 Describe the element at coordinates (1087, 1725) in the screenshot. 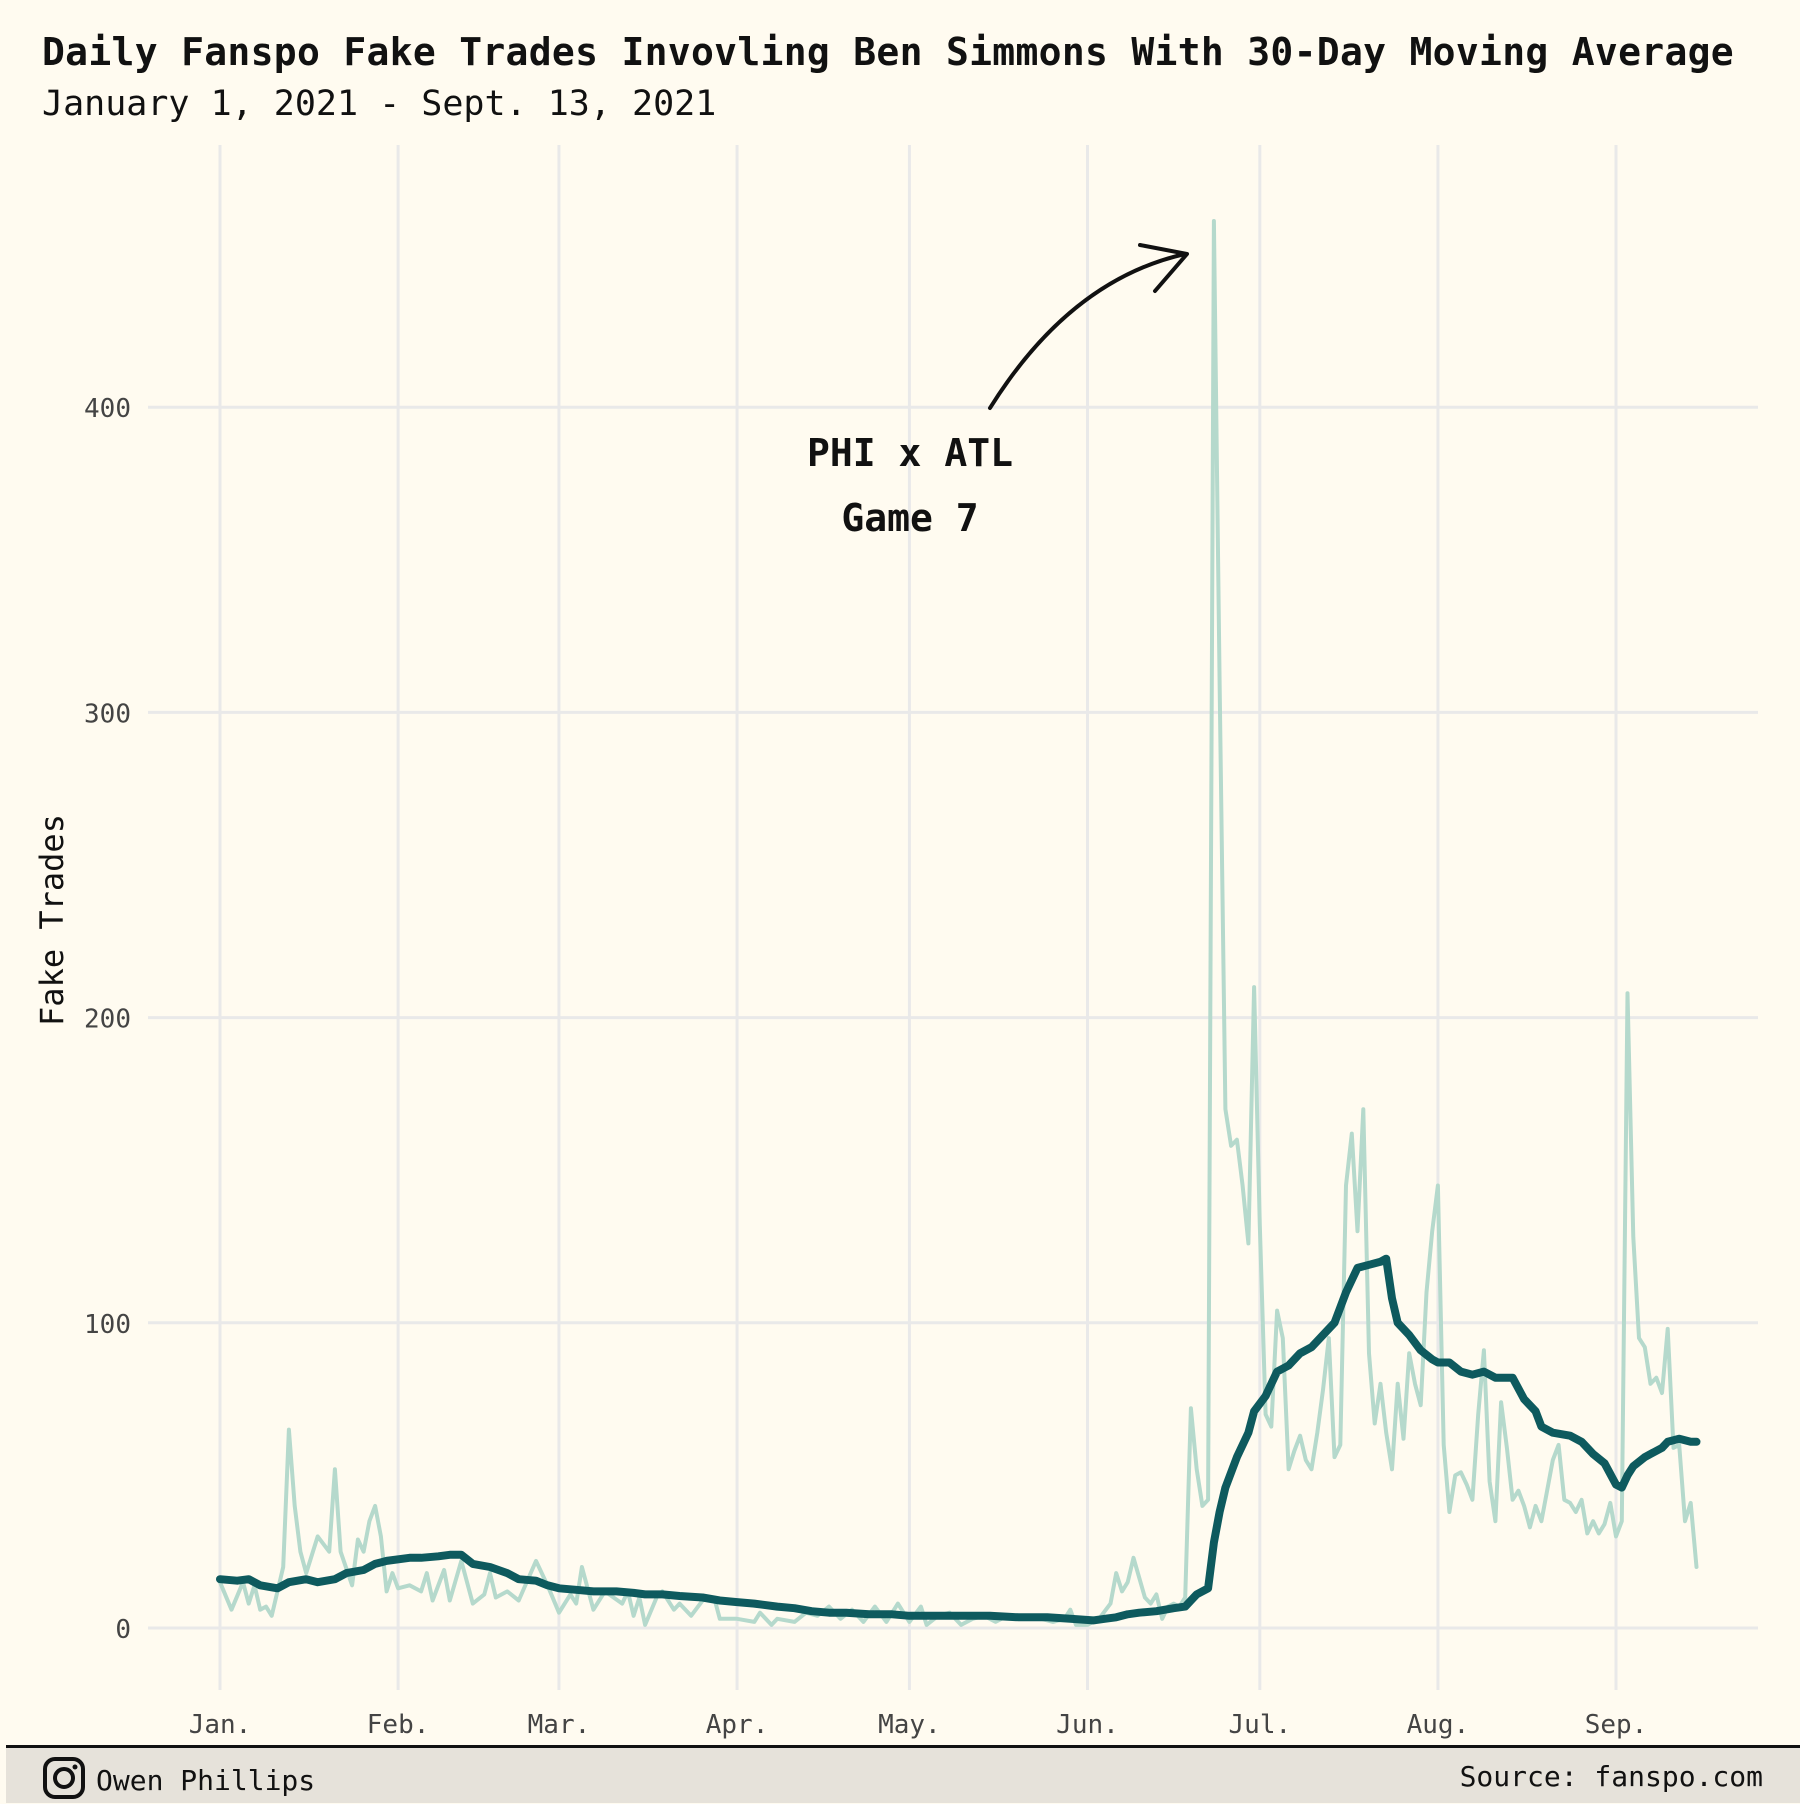

I see `x-tick-label: Jun.` at that location.